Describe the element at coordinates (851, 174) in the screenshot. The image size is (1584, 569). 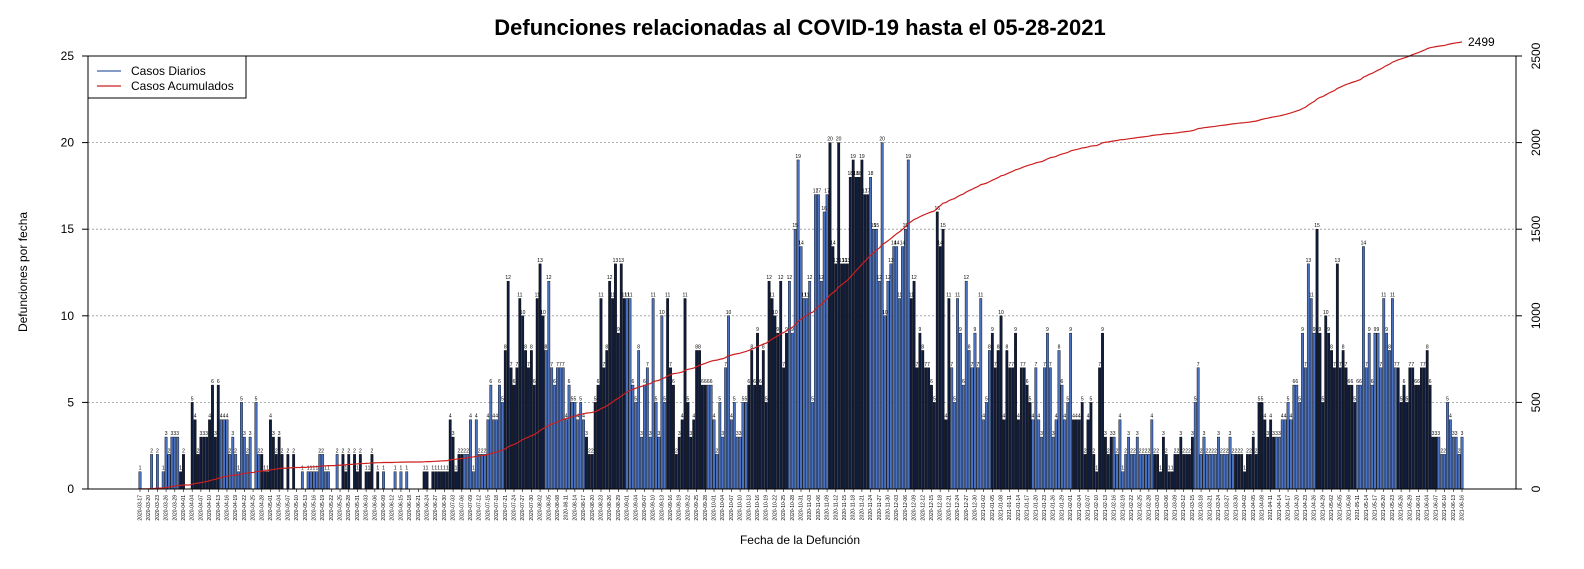
I see `bar-value-label: 18` at that location.